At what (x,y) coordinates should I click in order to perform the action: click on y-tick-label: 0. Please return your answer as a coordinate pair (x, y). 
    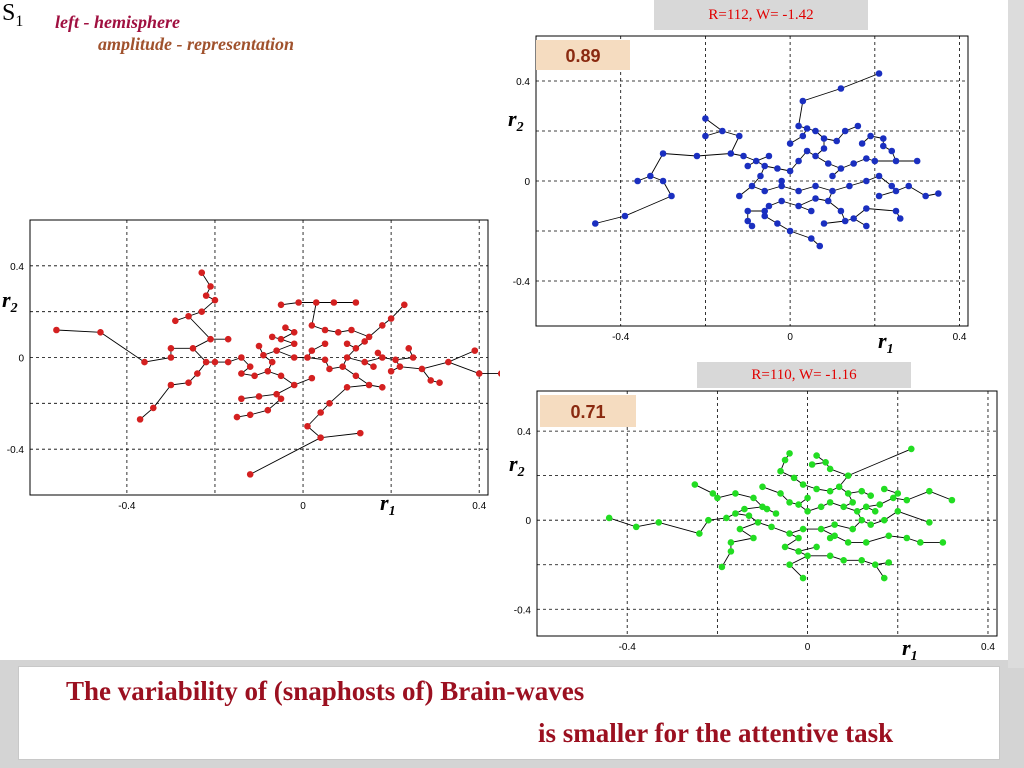
    Looking at the image, I should click on (527, 182).